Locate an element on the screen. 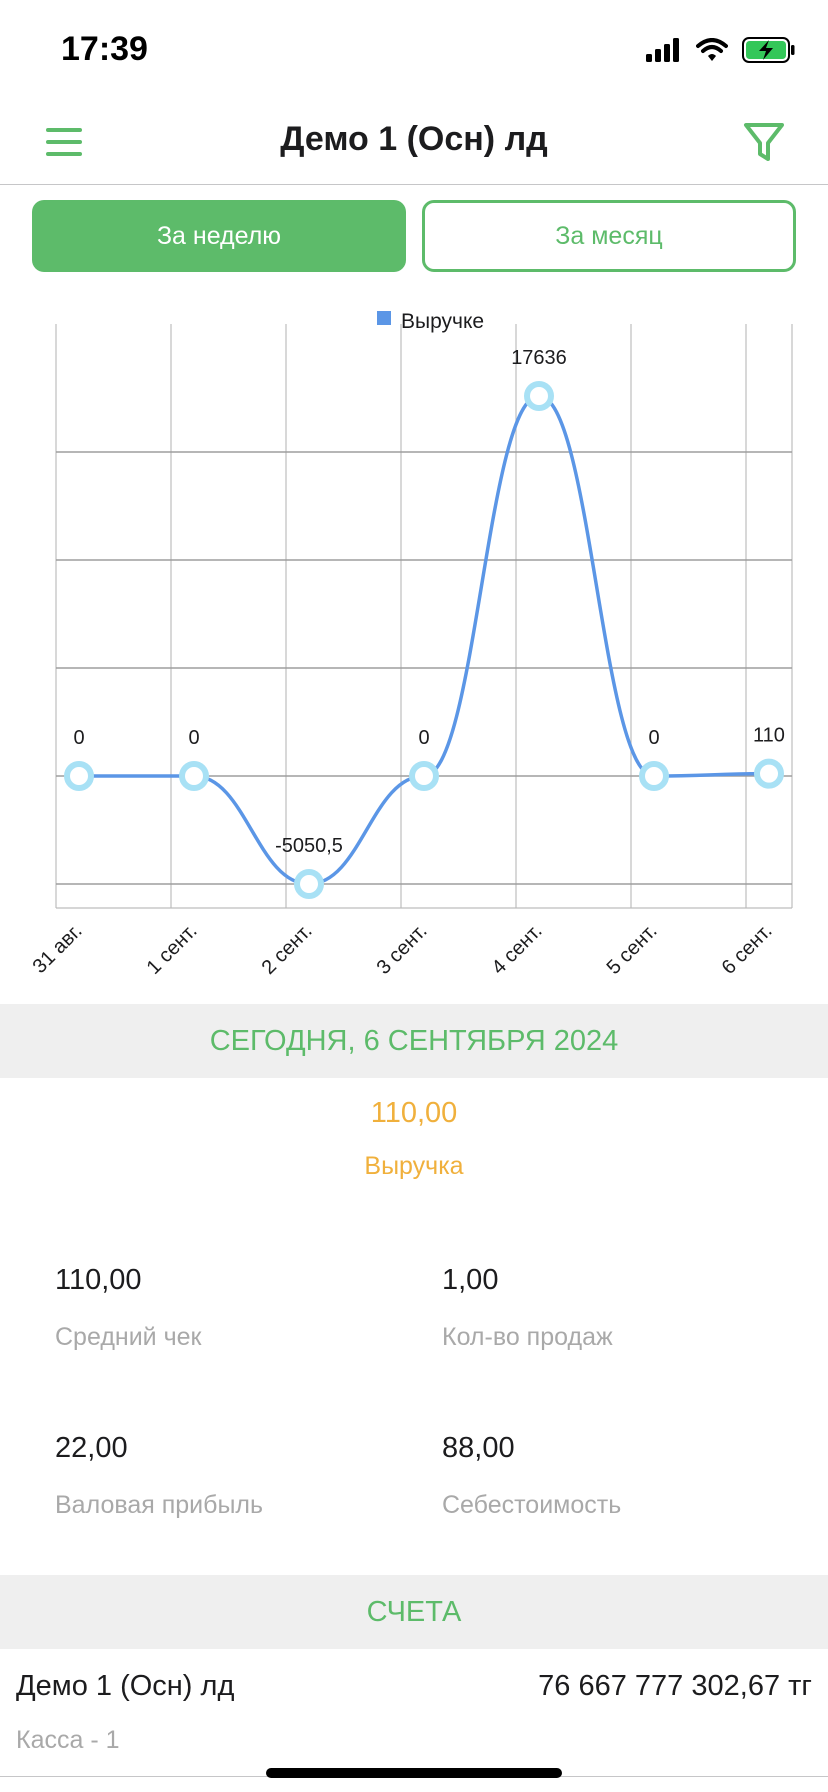 This screenshot has width=828, height=1792. revenue-label: Выручка is located at coordinates (414, 1166).